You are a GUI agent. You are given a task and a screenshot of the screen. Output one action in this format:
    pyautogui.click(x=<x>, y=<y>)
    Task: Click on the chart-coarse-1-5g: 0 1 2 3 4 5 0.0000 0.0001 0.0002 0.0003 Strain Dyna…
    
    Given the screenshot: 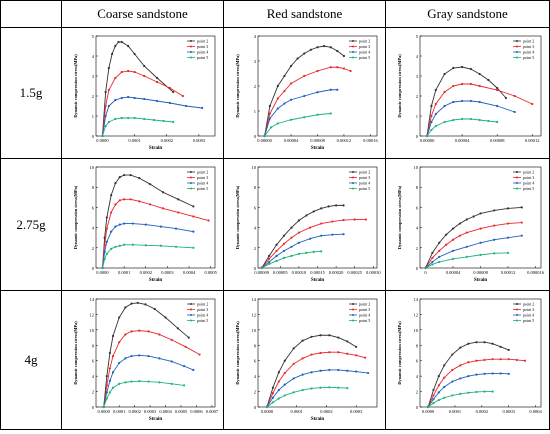 What is the action you would take?
    pyautogui.click(x=144, y=92)
    